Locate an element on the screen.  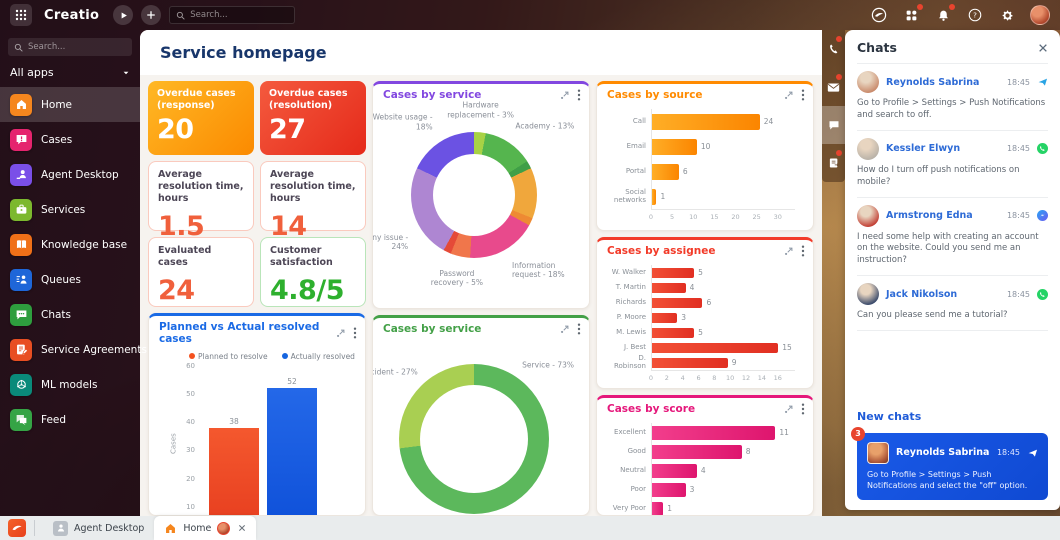
workspace-selector: All apps is located at coordinates (70, 74).